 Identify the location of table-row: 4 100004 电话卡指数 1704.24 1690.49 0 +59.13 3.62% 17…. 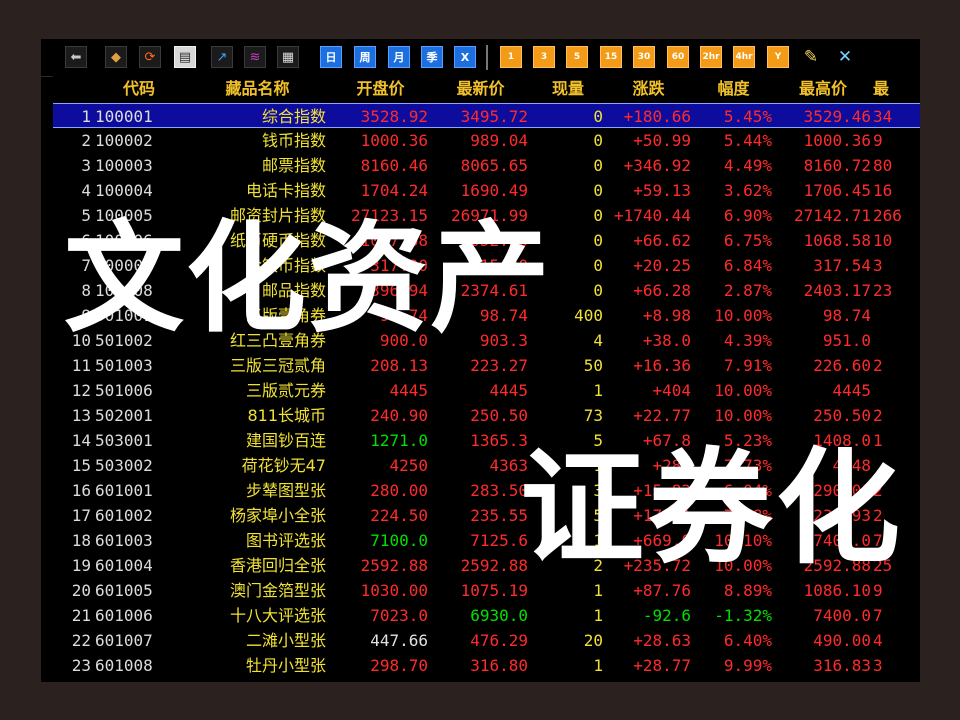
(486, 190).